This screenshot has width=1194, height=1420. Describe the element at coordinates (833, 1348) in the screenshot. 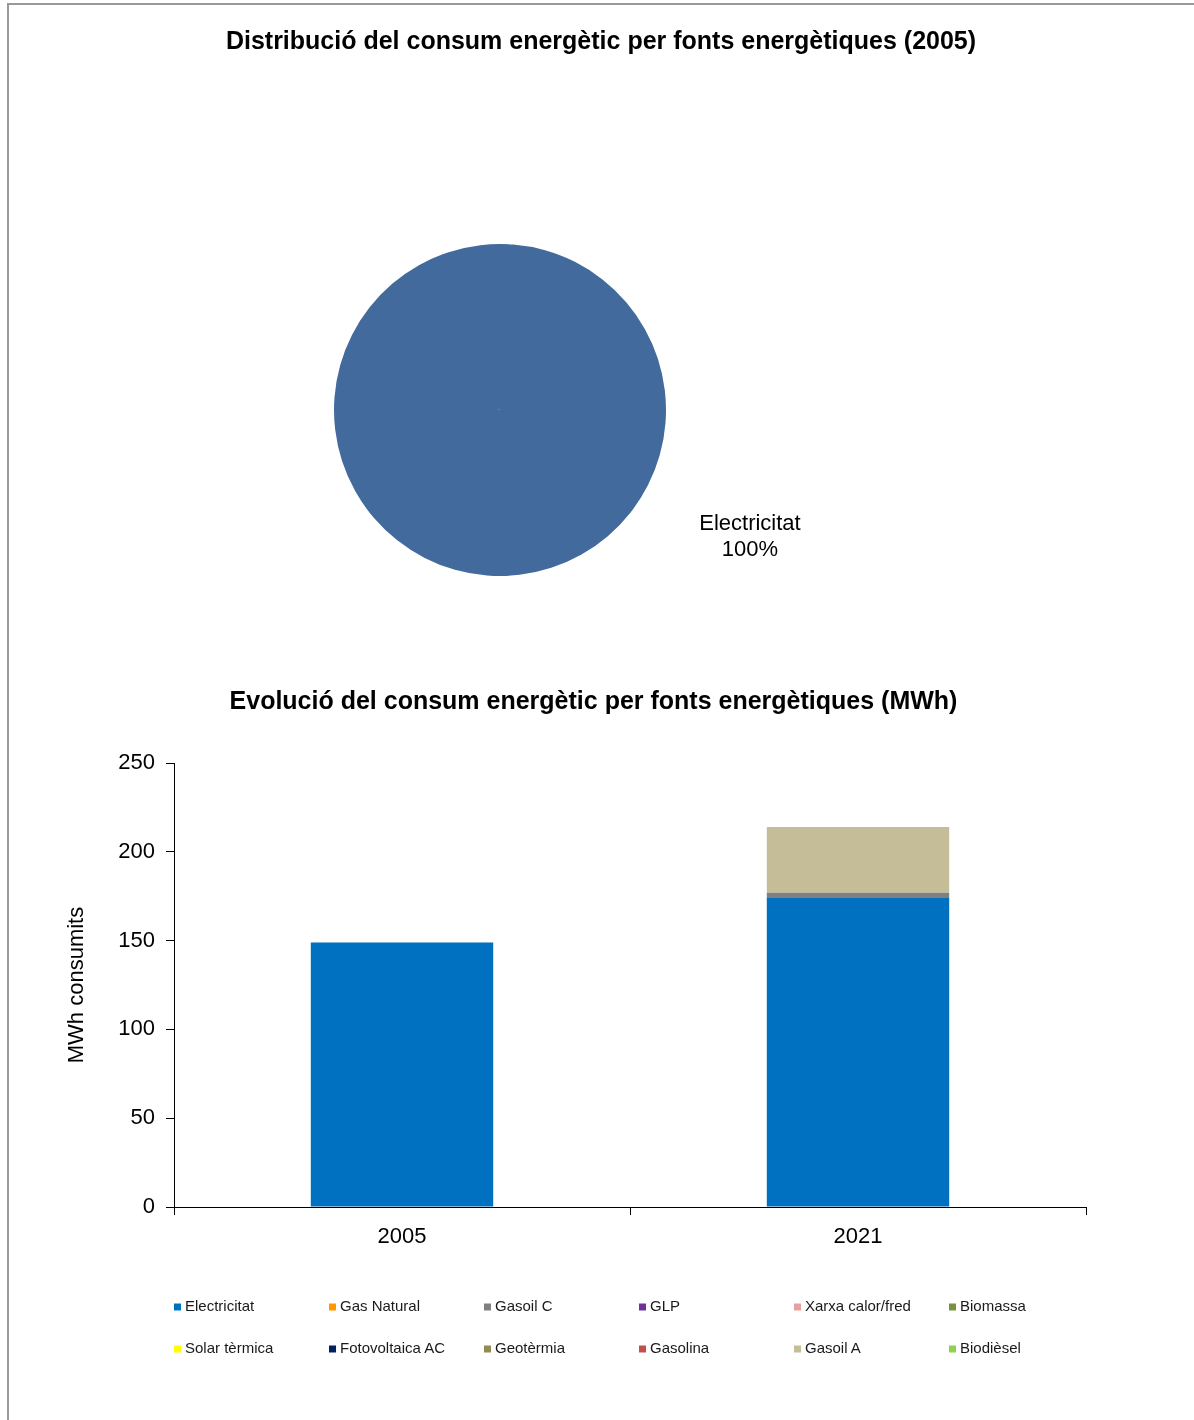

I see `legend-label: Gasoil A` at that location.